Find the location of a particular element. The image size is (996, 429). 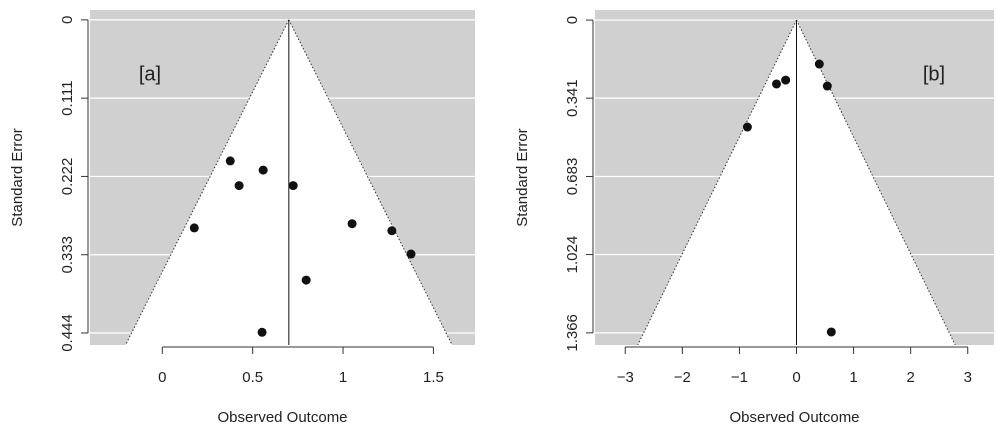

y-tick-label: 1.024 is located at coordinates (572, 255).